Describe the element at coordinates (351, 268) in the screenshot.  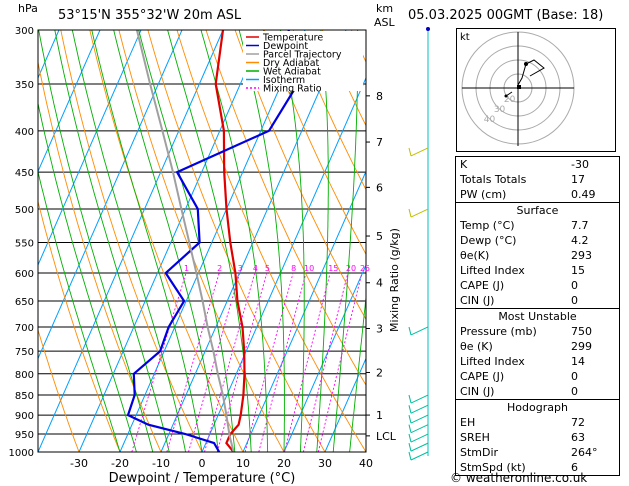
I see `mixing-ratio-label: 20` at that location.